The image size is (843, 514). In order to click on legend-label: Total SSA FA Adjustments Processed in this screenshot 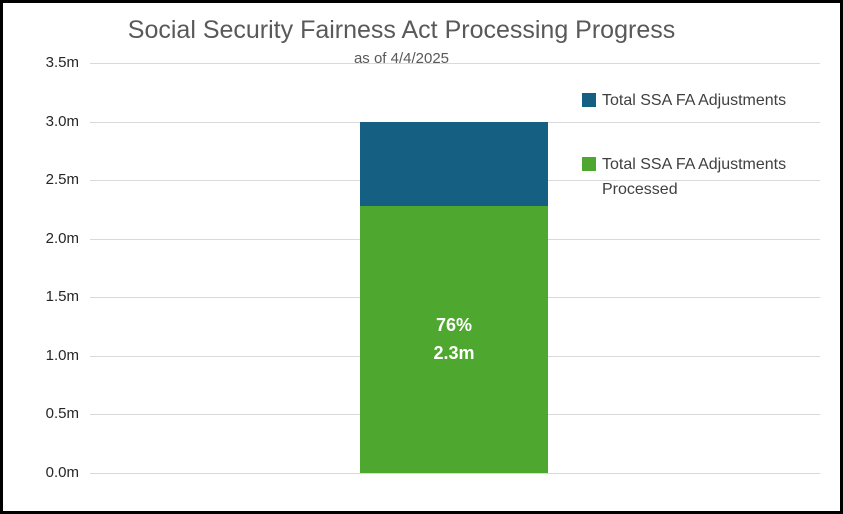, I will do `click(694, 177)`.